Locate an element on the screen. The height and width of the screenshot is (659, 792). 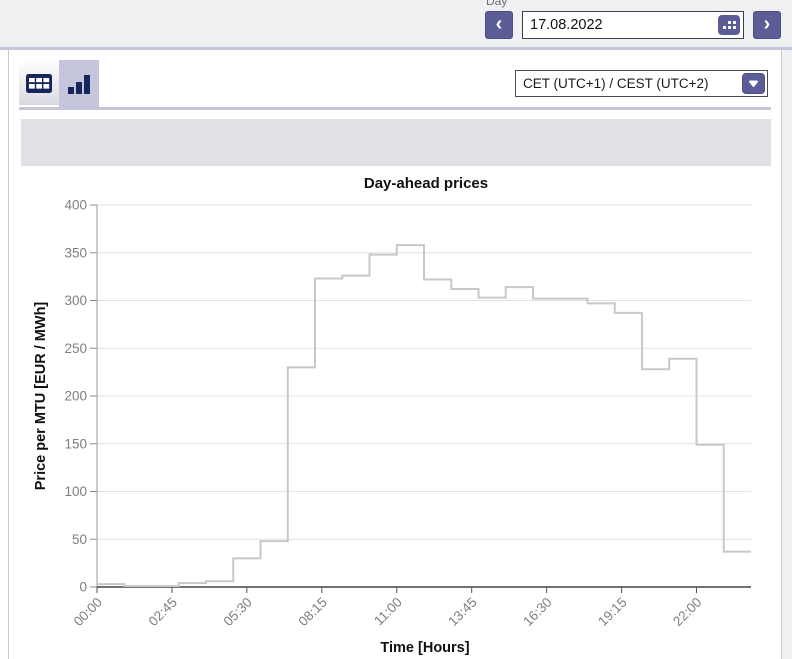
x-tick-label: 19:15 is located at coordinates (612, 612).